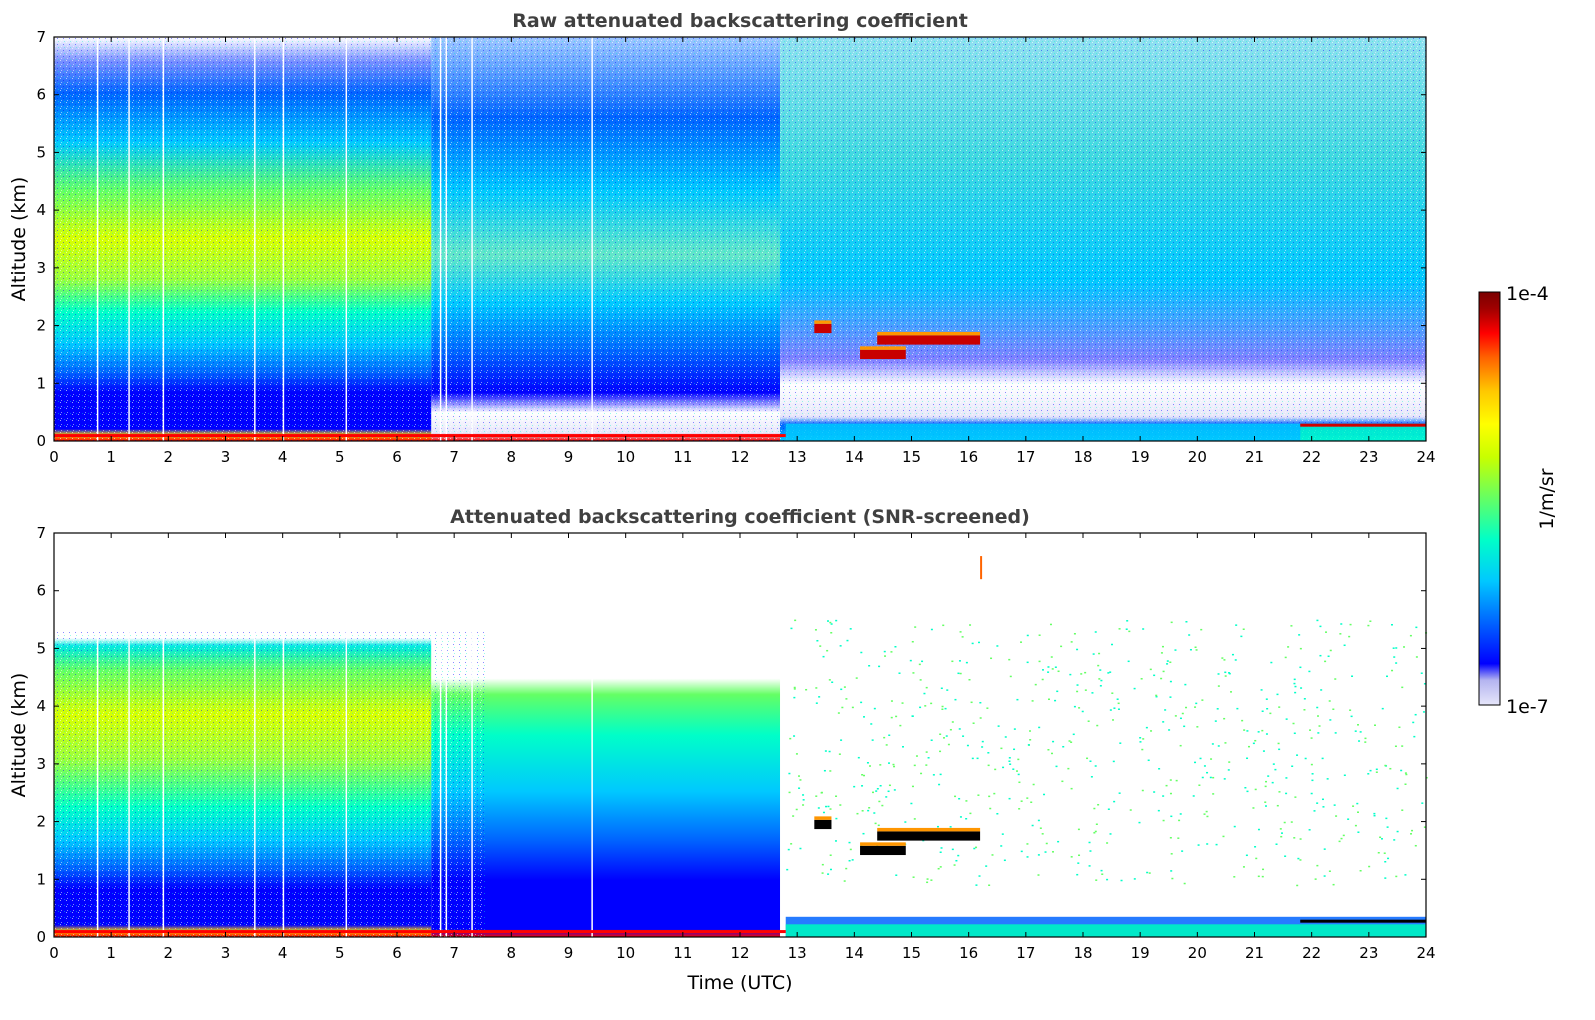  What do you see at coordinates (1363, 921) in the screenshot?
I see `night-residual-layer` at bounding box center [1363, 921].